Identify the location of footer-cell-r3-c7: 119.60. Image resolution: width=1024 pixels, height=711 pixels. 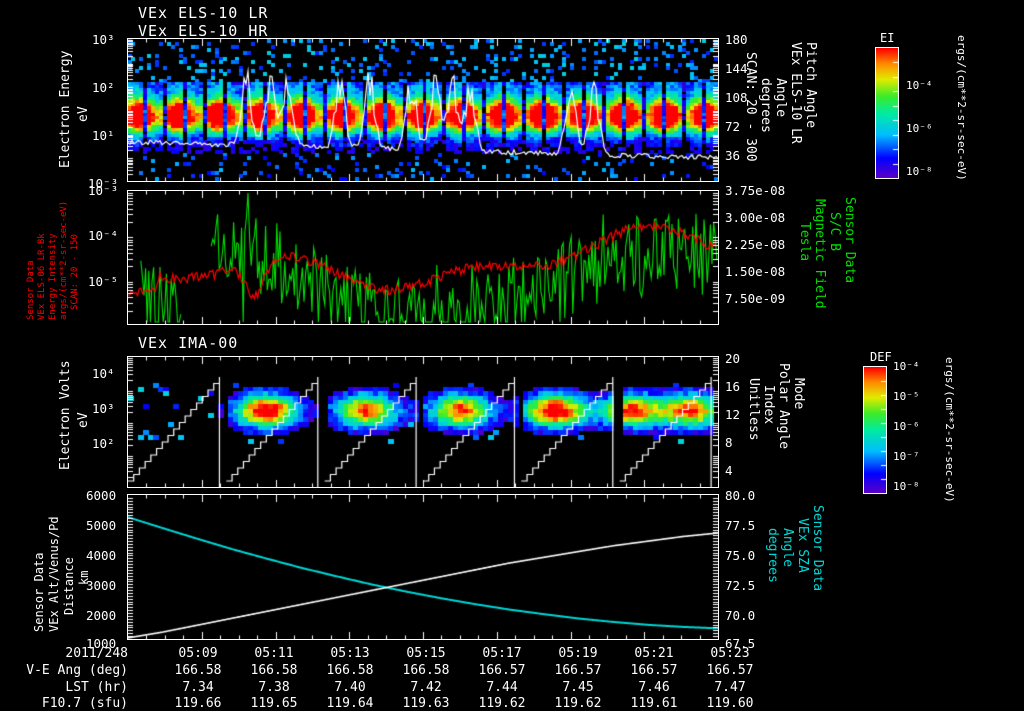
(730, 703).